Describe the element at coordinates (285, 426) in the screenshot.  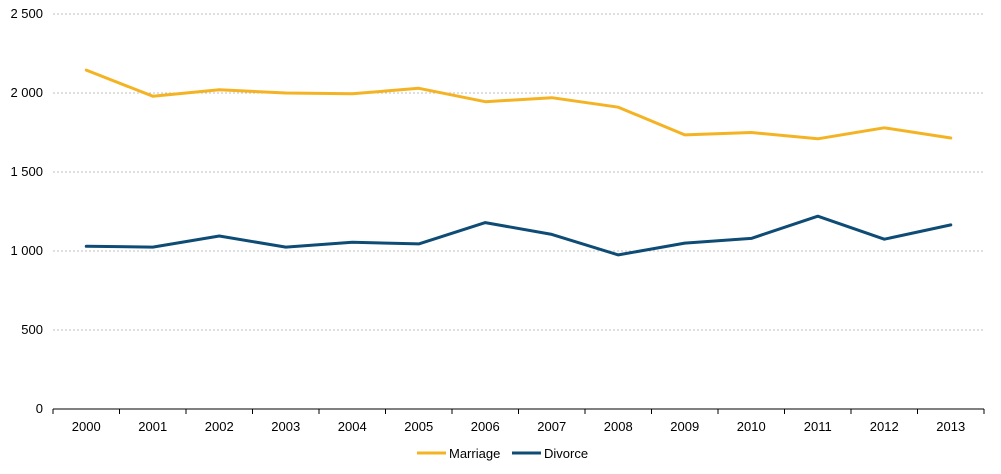
I see `x-tick-label: 2003` at that location.